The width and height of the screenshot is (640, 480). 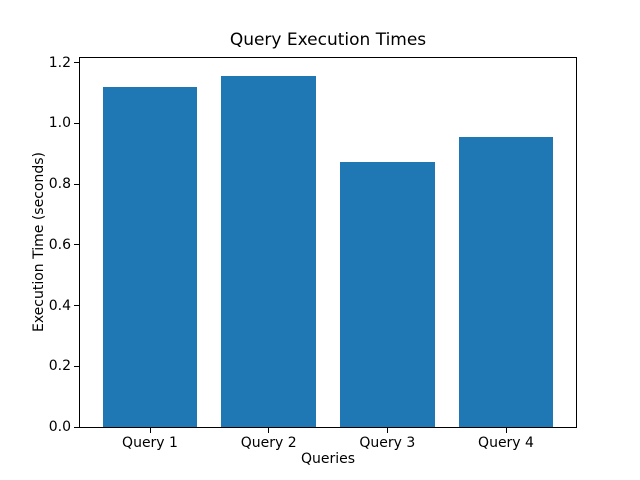 I want to click on x-tick-label: Query 4, so click(x=506, y=443).